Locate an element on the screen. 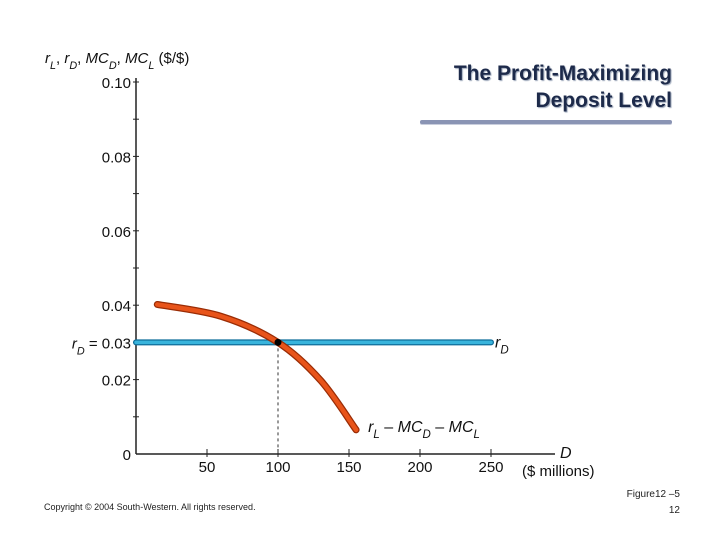 The image size is (720, 540). rd-line-label: rD is located at coordinates (502, 345).